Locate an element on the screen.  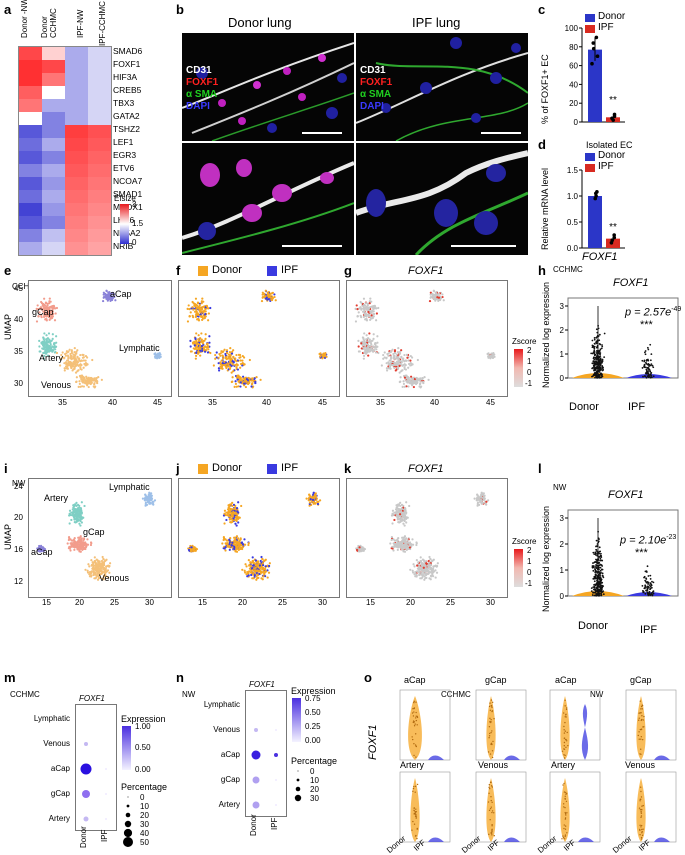
cluster-label: aCap is located at coordinates (42, 552).